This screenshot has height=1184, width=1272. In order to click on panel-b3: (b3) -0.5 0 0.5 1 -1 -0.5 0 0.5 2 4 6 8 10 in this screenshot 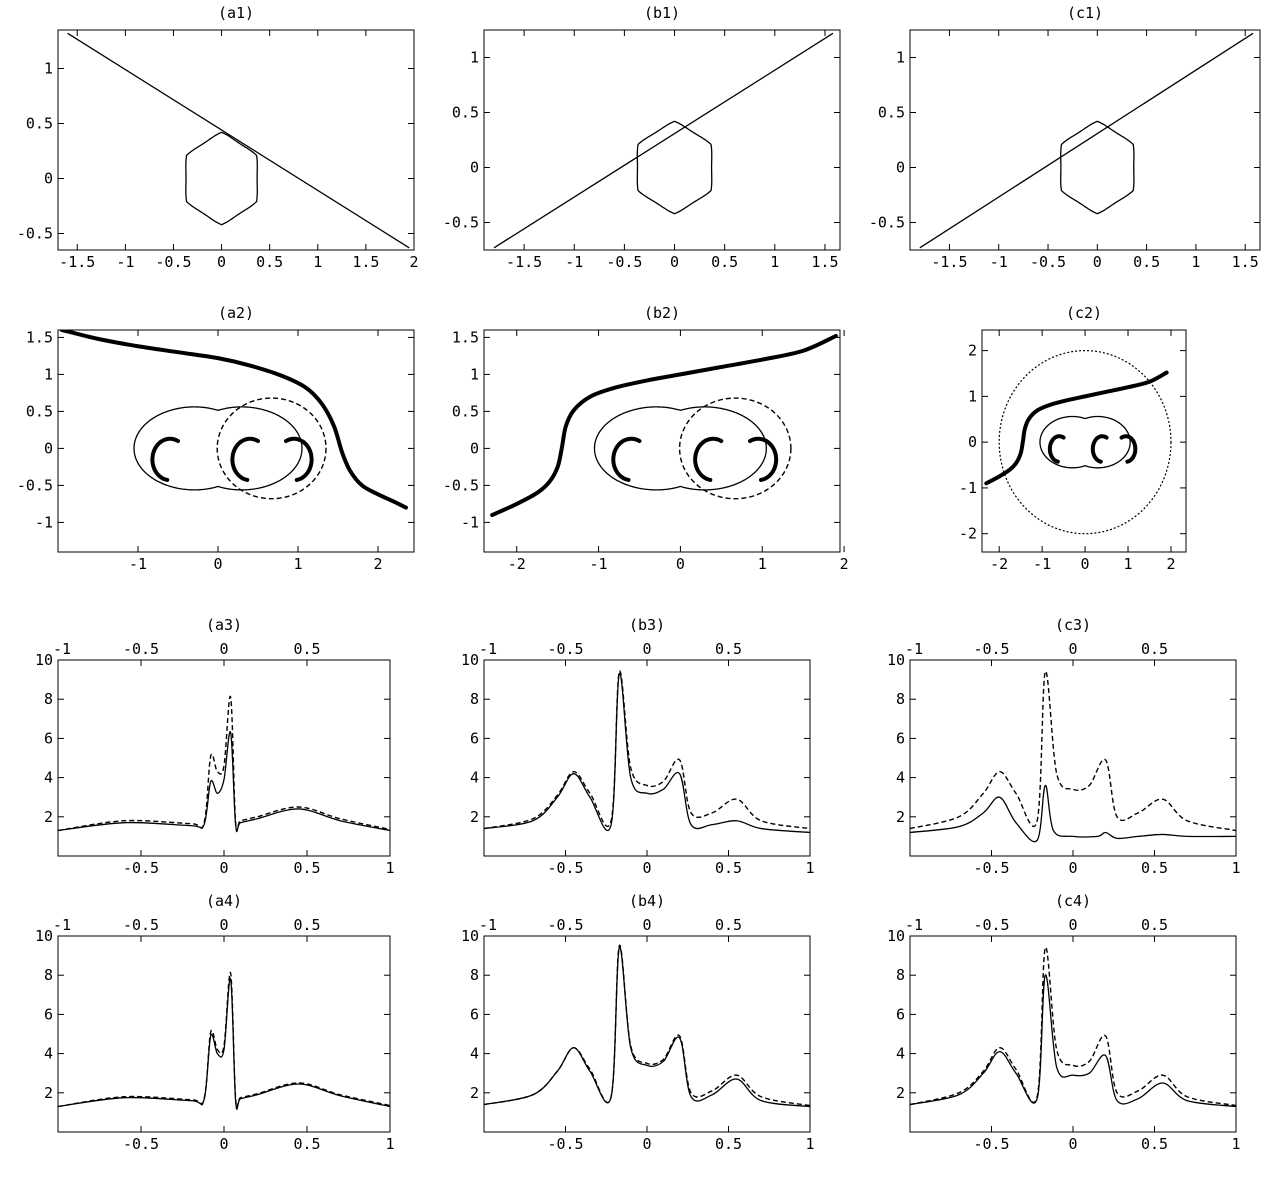, I will do `click(638, 746)`.